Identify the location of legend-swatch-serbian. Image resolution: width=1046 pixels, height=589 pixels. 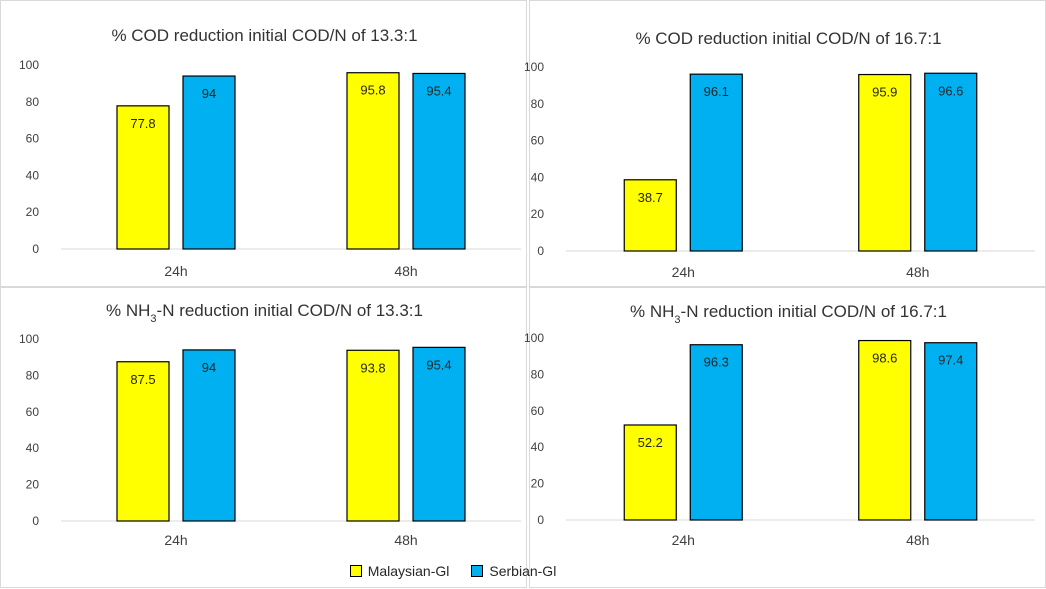
(477, 571).